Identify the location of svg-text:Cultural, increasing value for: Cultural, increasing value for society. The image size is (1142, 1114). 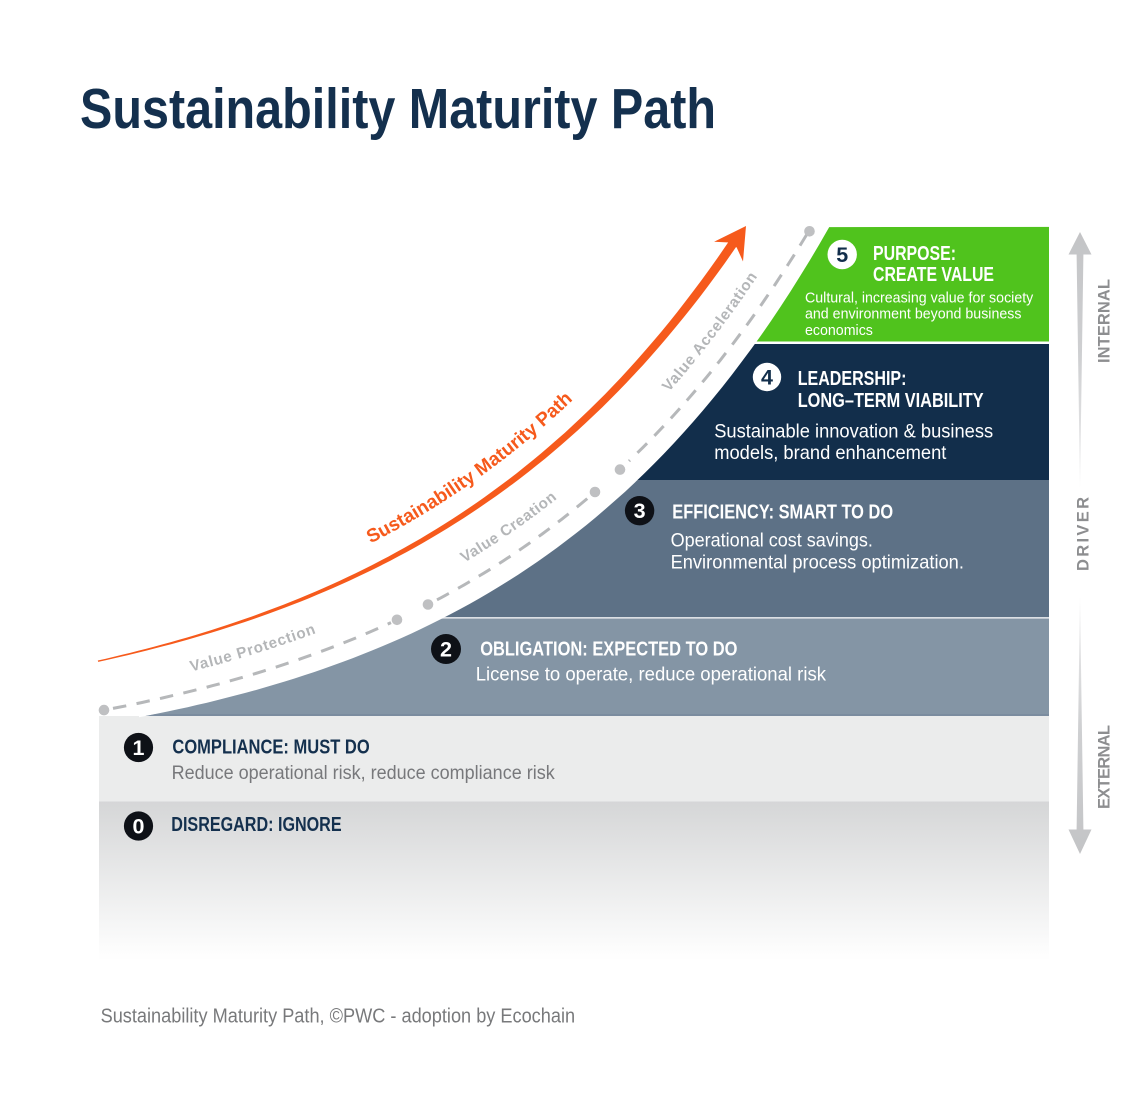
(919, 297).